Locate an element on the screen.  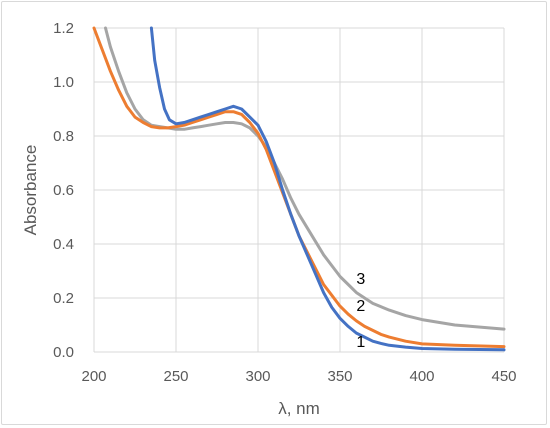
y-tick-labels: 0.0 0.2 0.4 0.6 0.8 1.0 1.2 is located at coordinates (63, 190).